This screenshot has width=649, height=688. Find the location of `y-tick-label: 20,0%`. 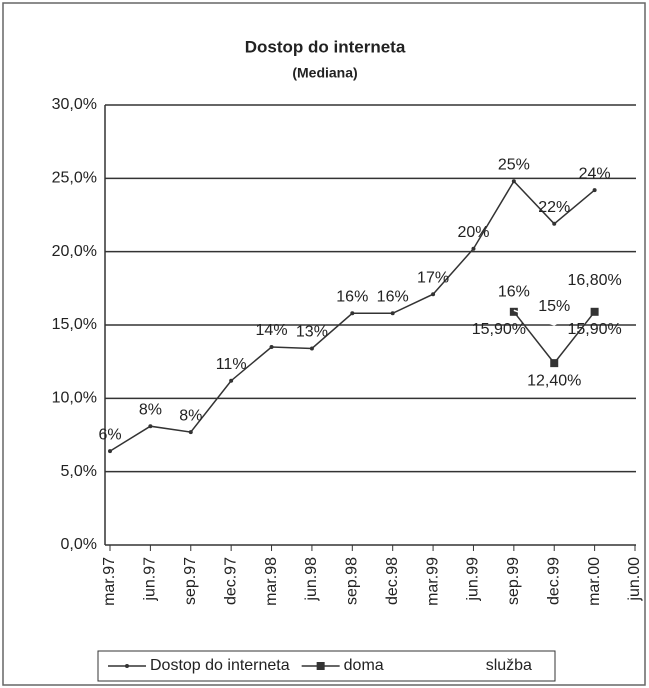

y-tick-label: 20,0% is located at coordinates (74, 251).